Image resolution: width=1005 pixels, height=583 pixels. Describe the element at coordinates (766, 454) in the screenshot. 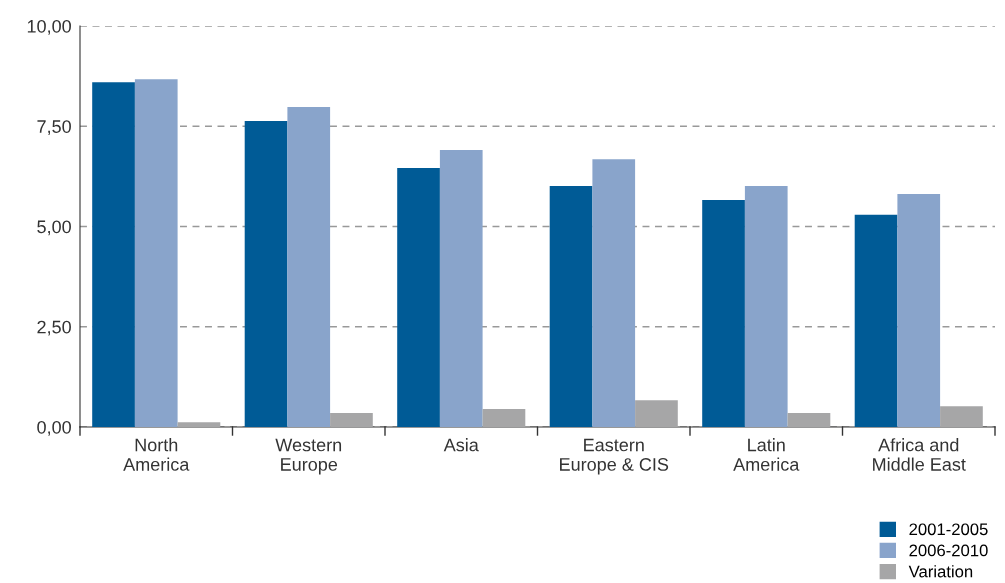

I see `x-tick-label: Latin America` at that location.